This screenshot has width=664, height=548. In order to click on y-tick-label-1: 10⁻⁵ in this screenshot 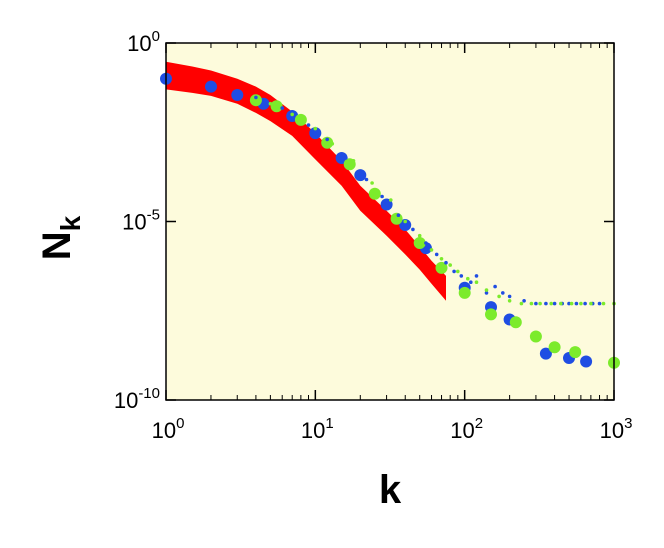, I will do `click(141, 221)`.